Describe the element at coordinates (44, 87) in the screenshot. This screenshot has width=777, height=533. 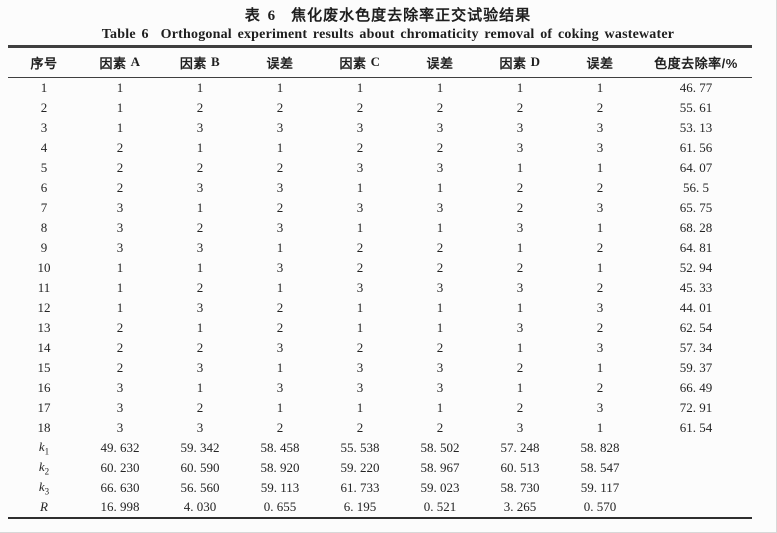
I see `run-number-cell: 1` at that location.